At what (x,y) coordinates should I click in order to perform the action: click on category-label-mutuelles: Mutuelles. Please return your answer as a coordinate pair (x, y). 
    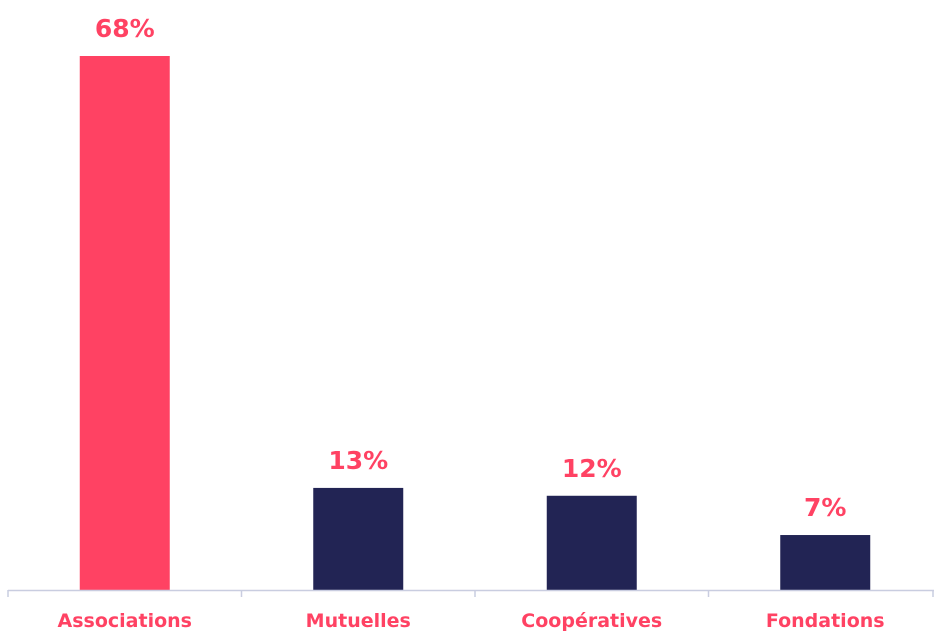
    Looking at the image, I should click on (358, 621).